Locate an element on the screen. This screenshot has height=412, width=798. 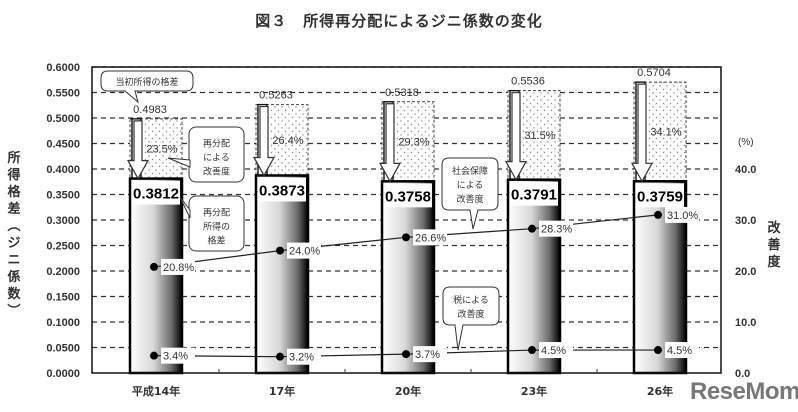
callout-social-security-text: による is located at coordinates (470, 185).